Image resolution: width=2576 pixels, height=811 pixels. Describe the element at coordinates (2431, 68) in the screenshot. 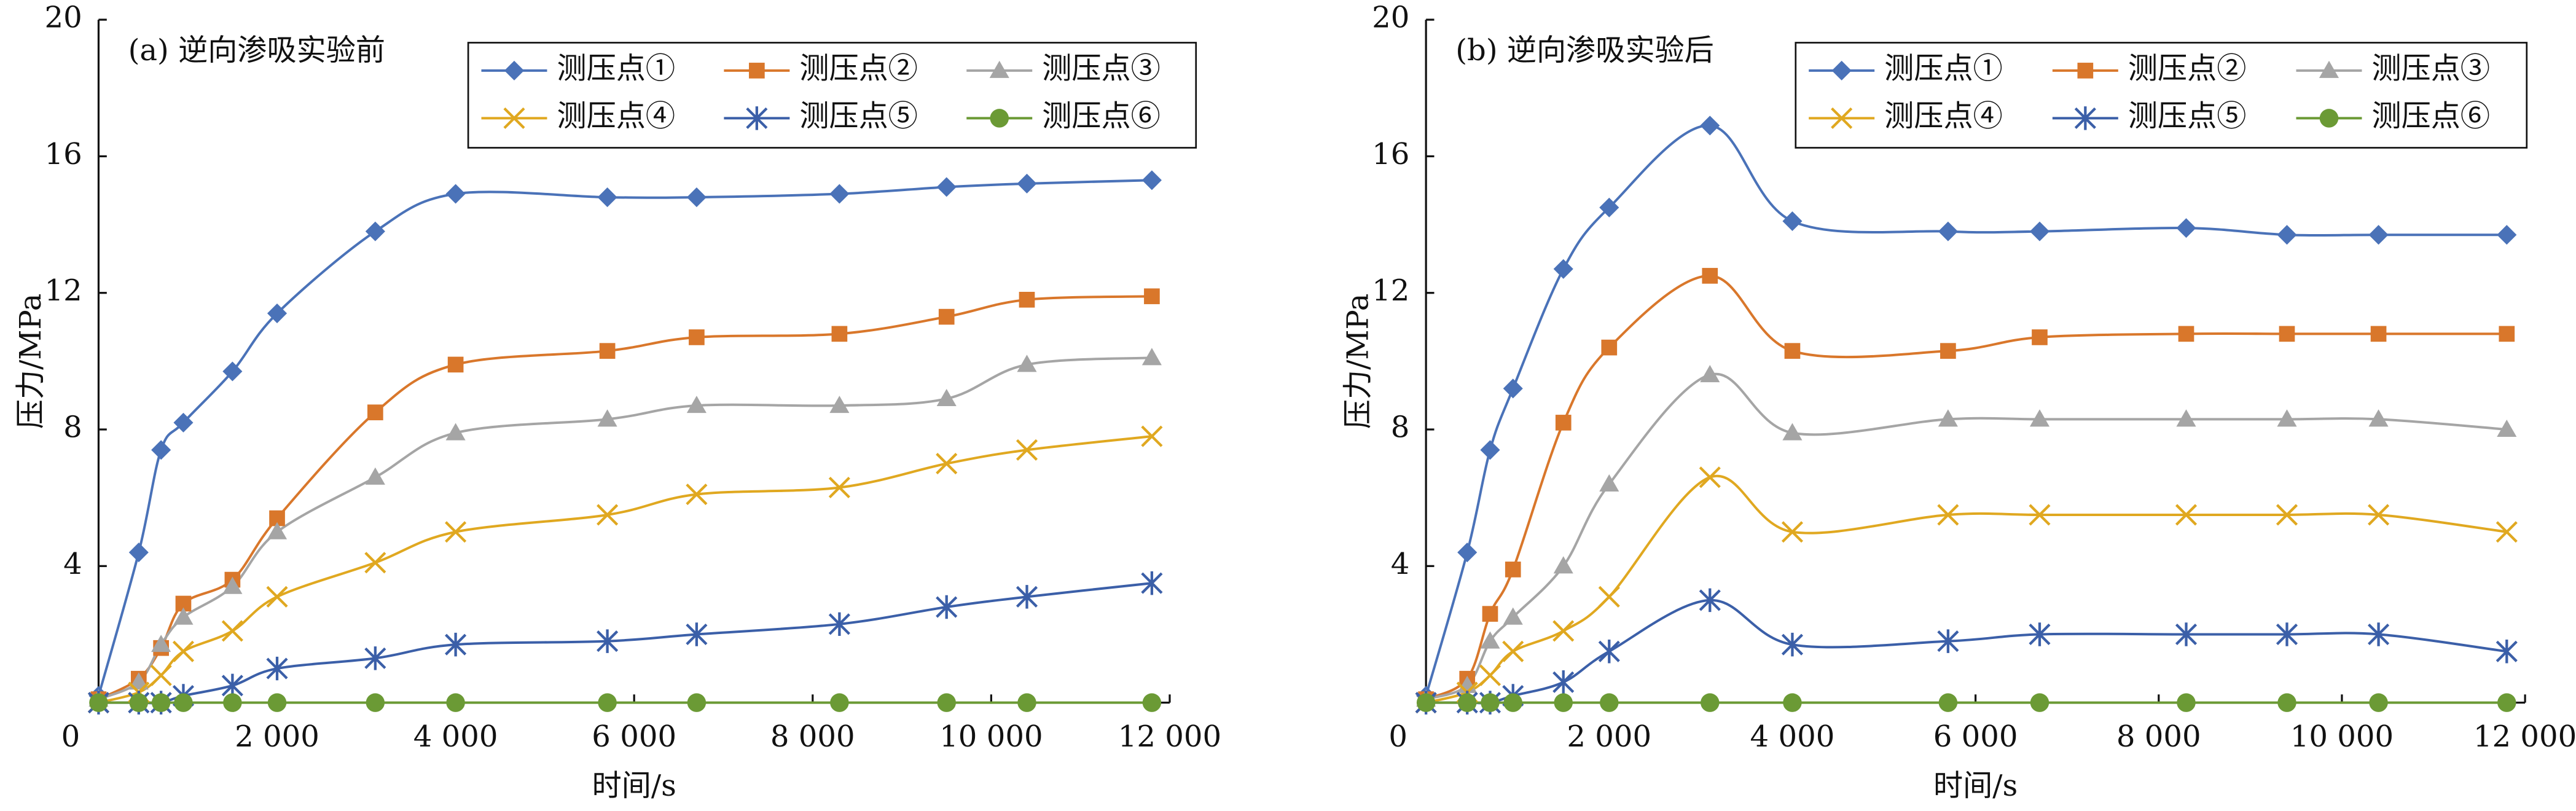

I see `legend-label: 测压点③` at that location.